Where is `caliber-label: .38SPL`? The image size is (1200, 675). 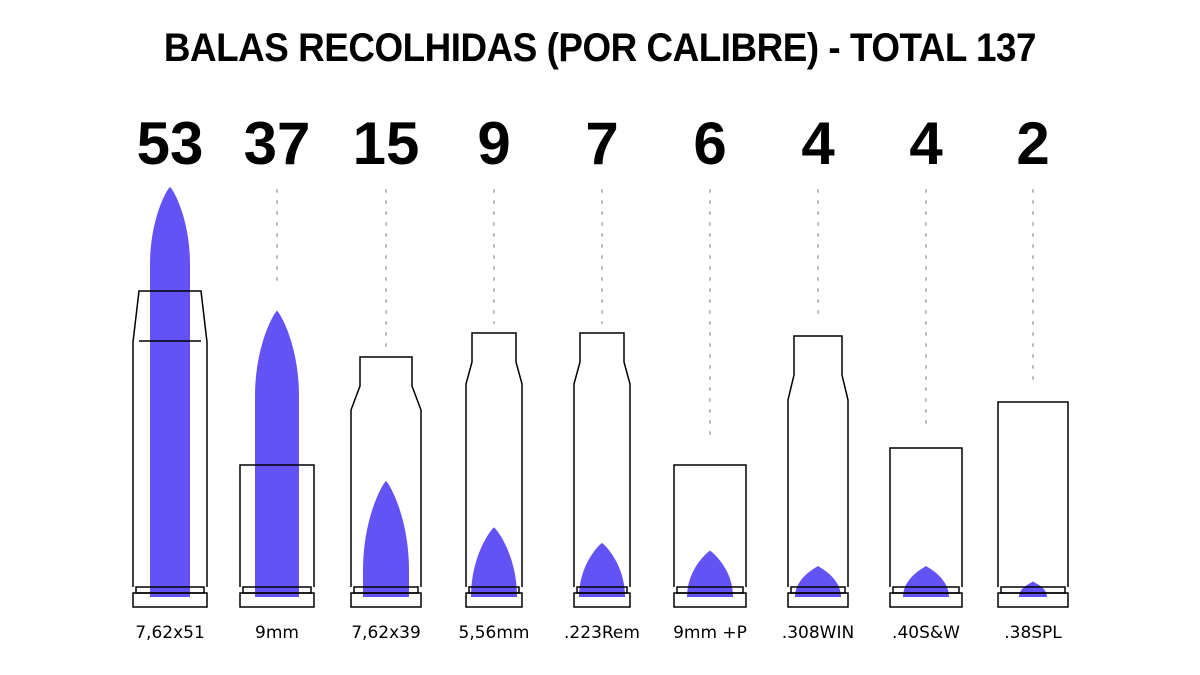
caliber-label: .38SPL is located at coordinates (1033, 633).